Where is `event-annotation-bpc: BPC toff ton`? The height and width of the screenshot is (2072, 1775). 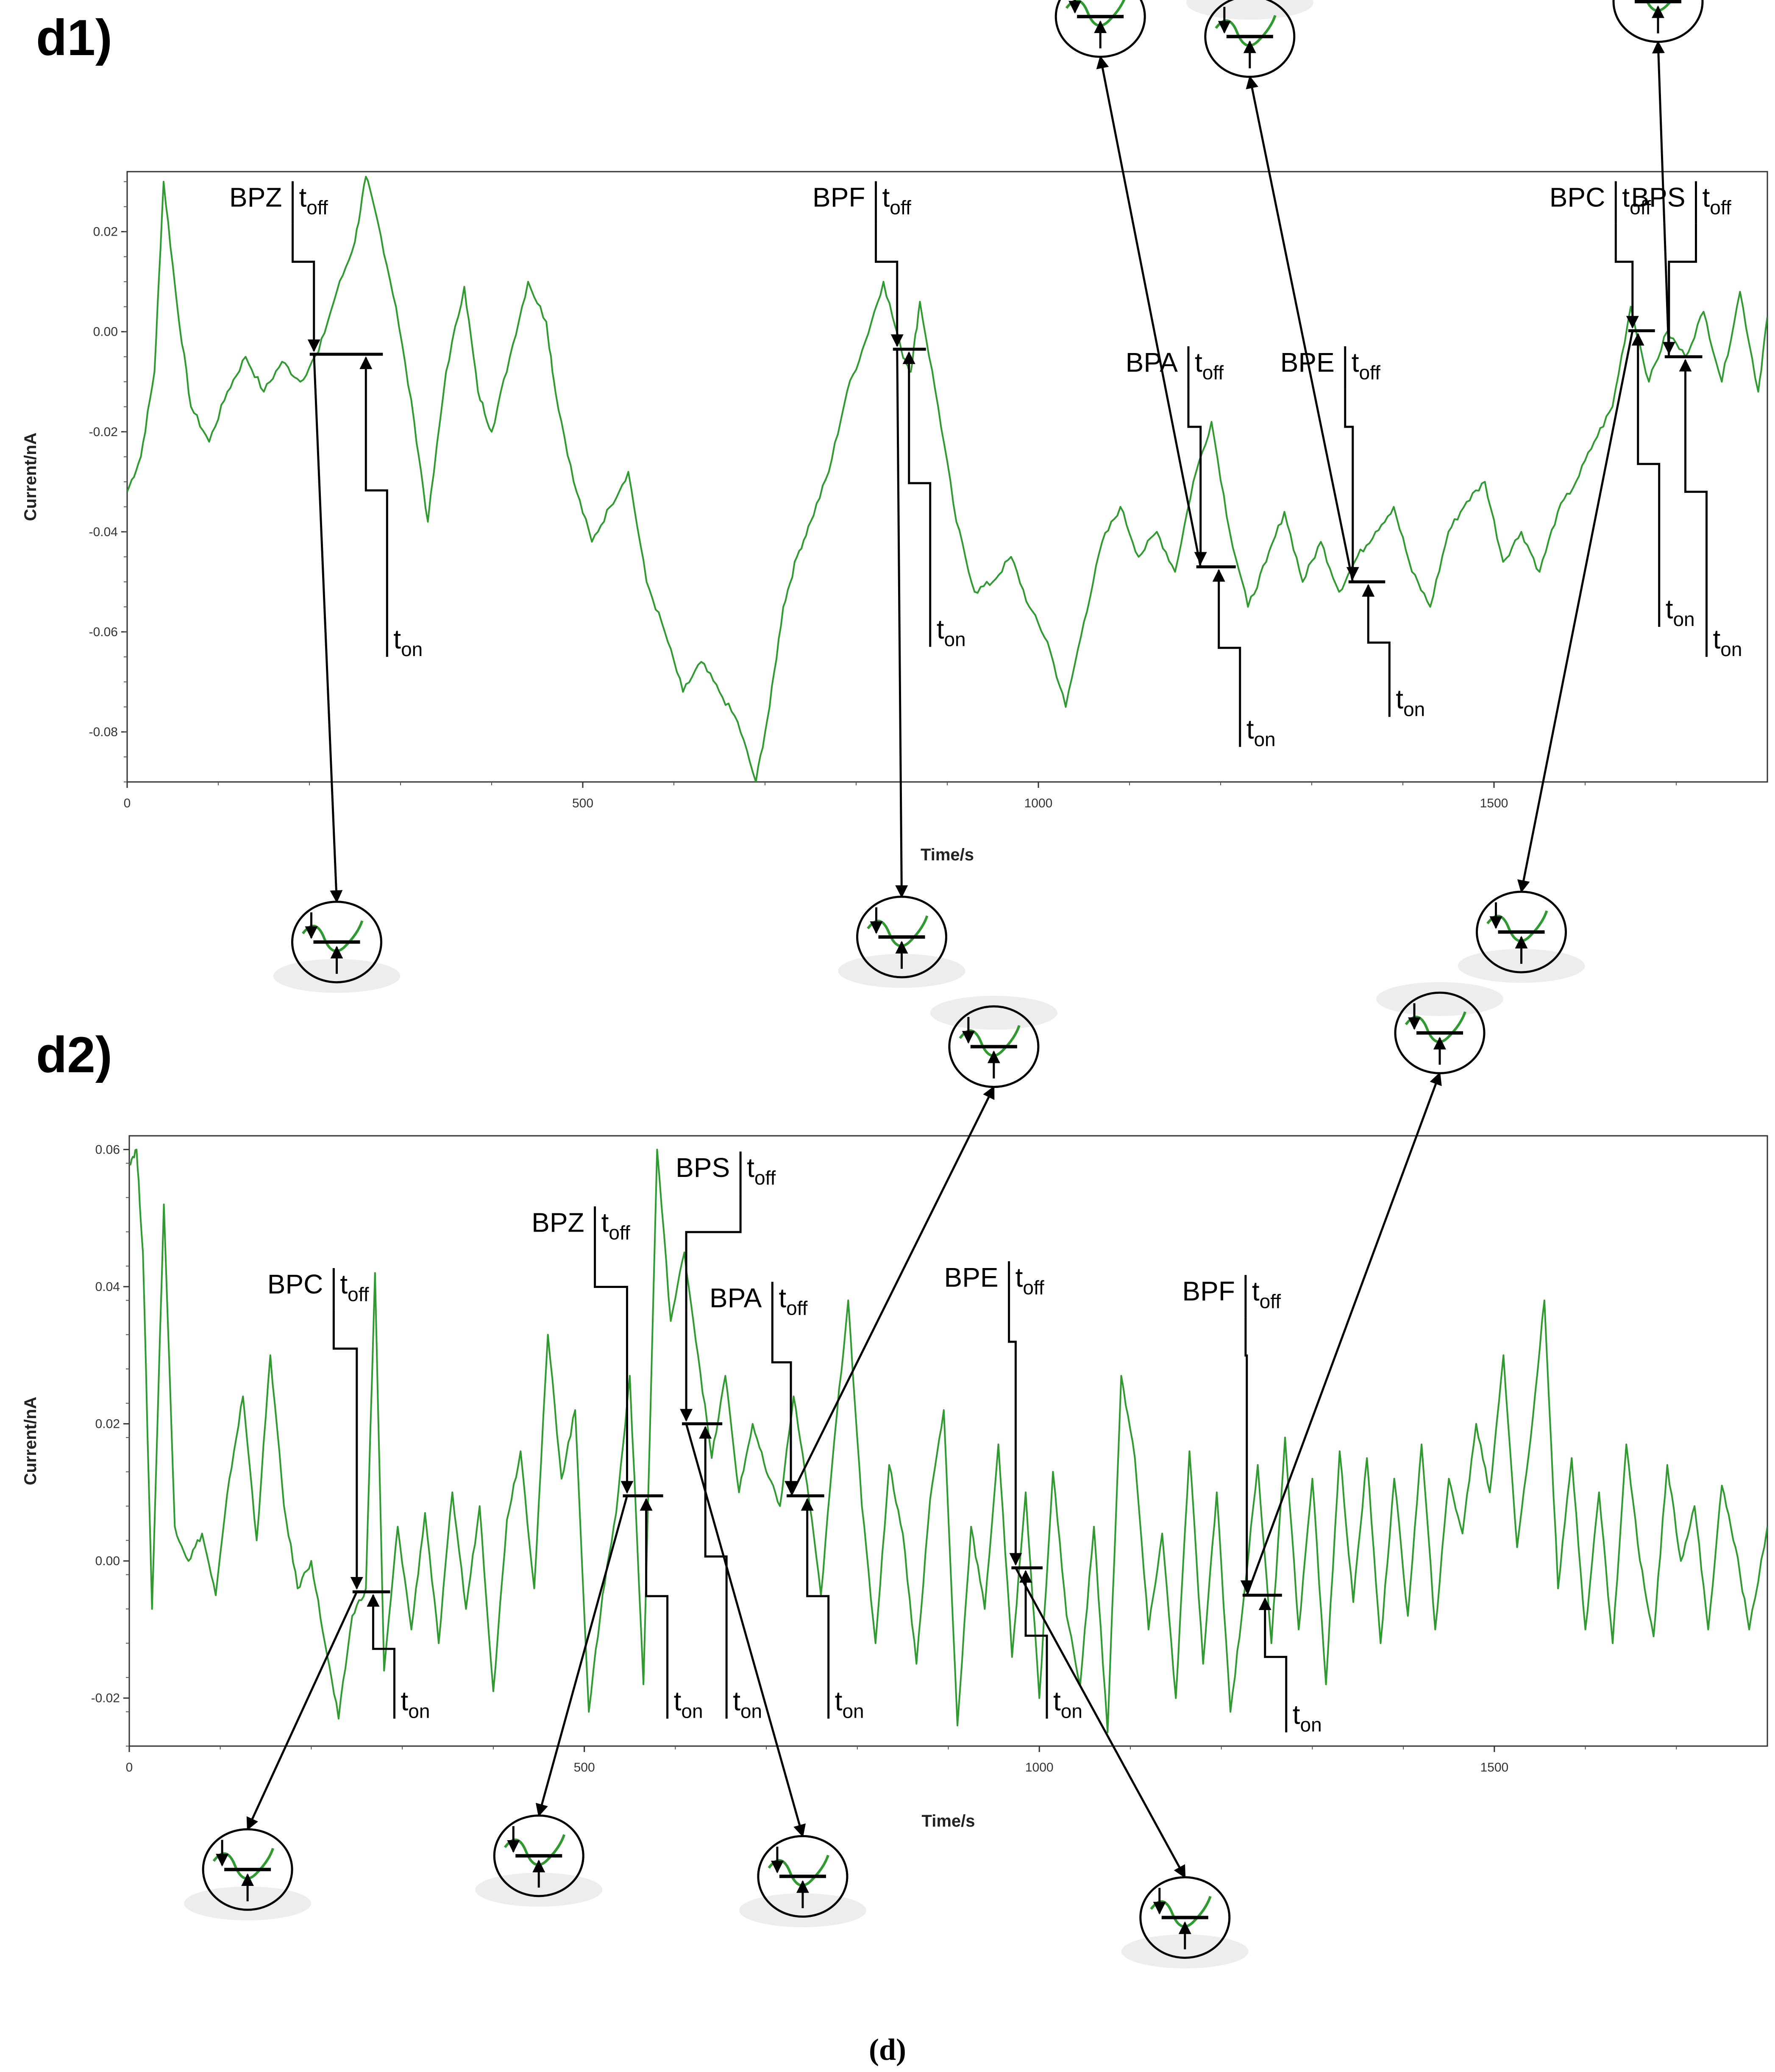 event-annotation-bpc: BPC toff ton is located at coordinates (307, 1594).